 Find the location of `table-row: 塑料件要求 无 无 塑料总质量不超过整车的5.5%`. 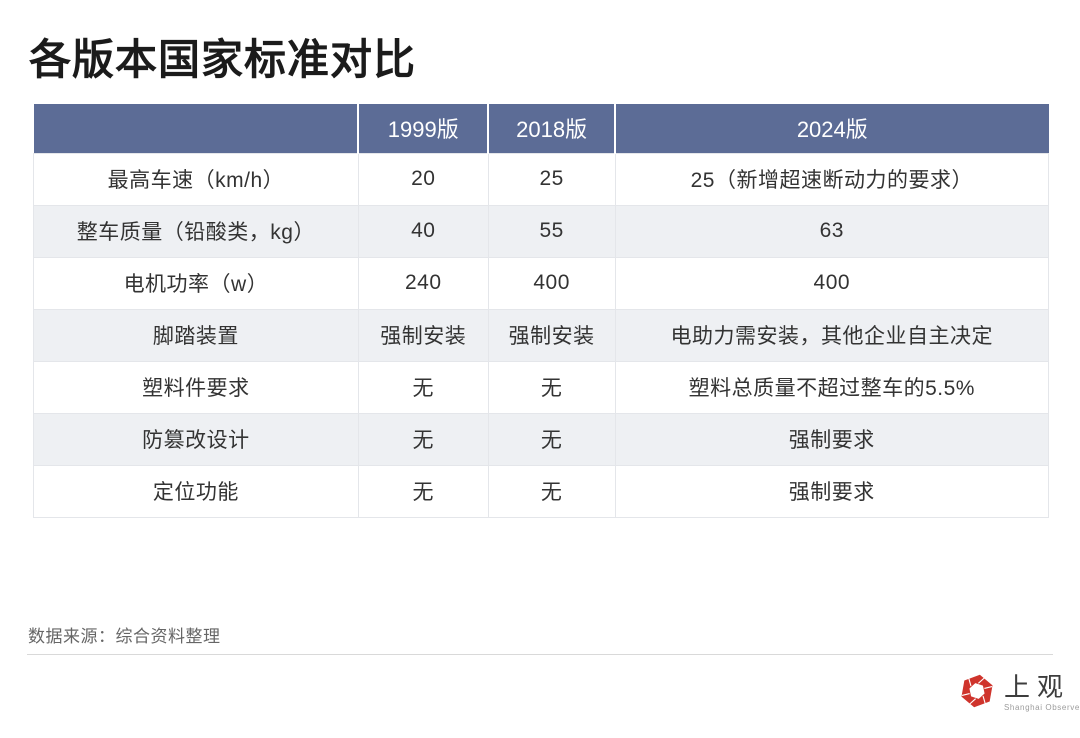

table-row: 塑料件要求 无 无 塑料总质量不超过整车的5.5% is located at coordinates (541, 387).